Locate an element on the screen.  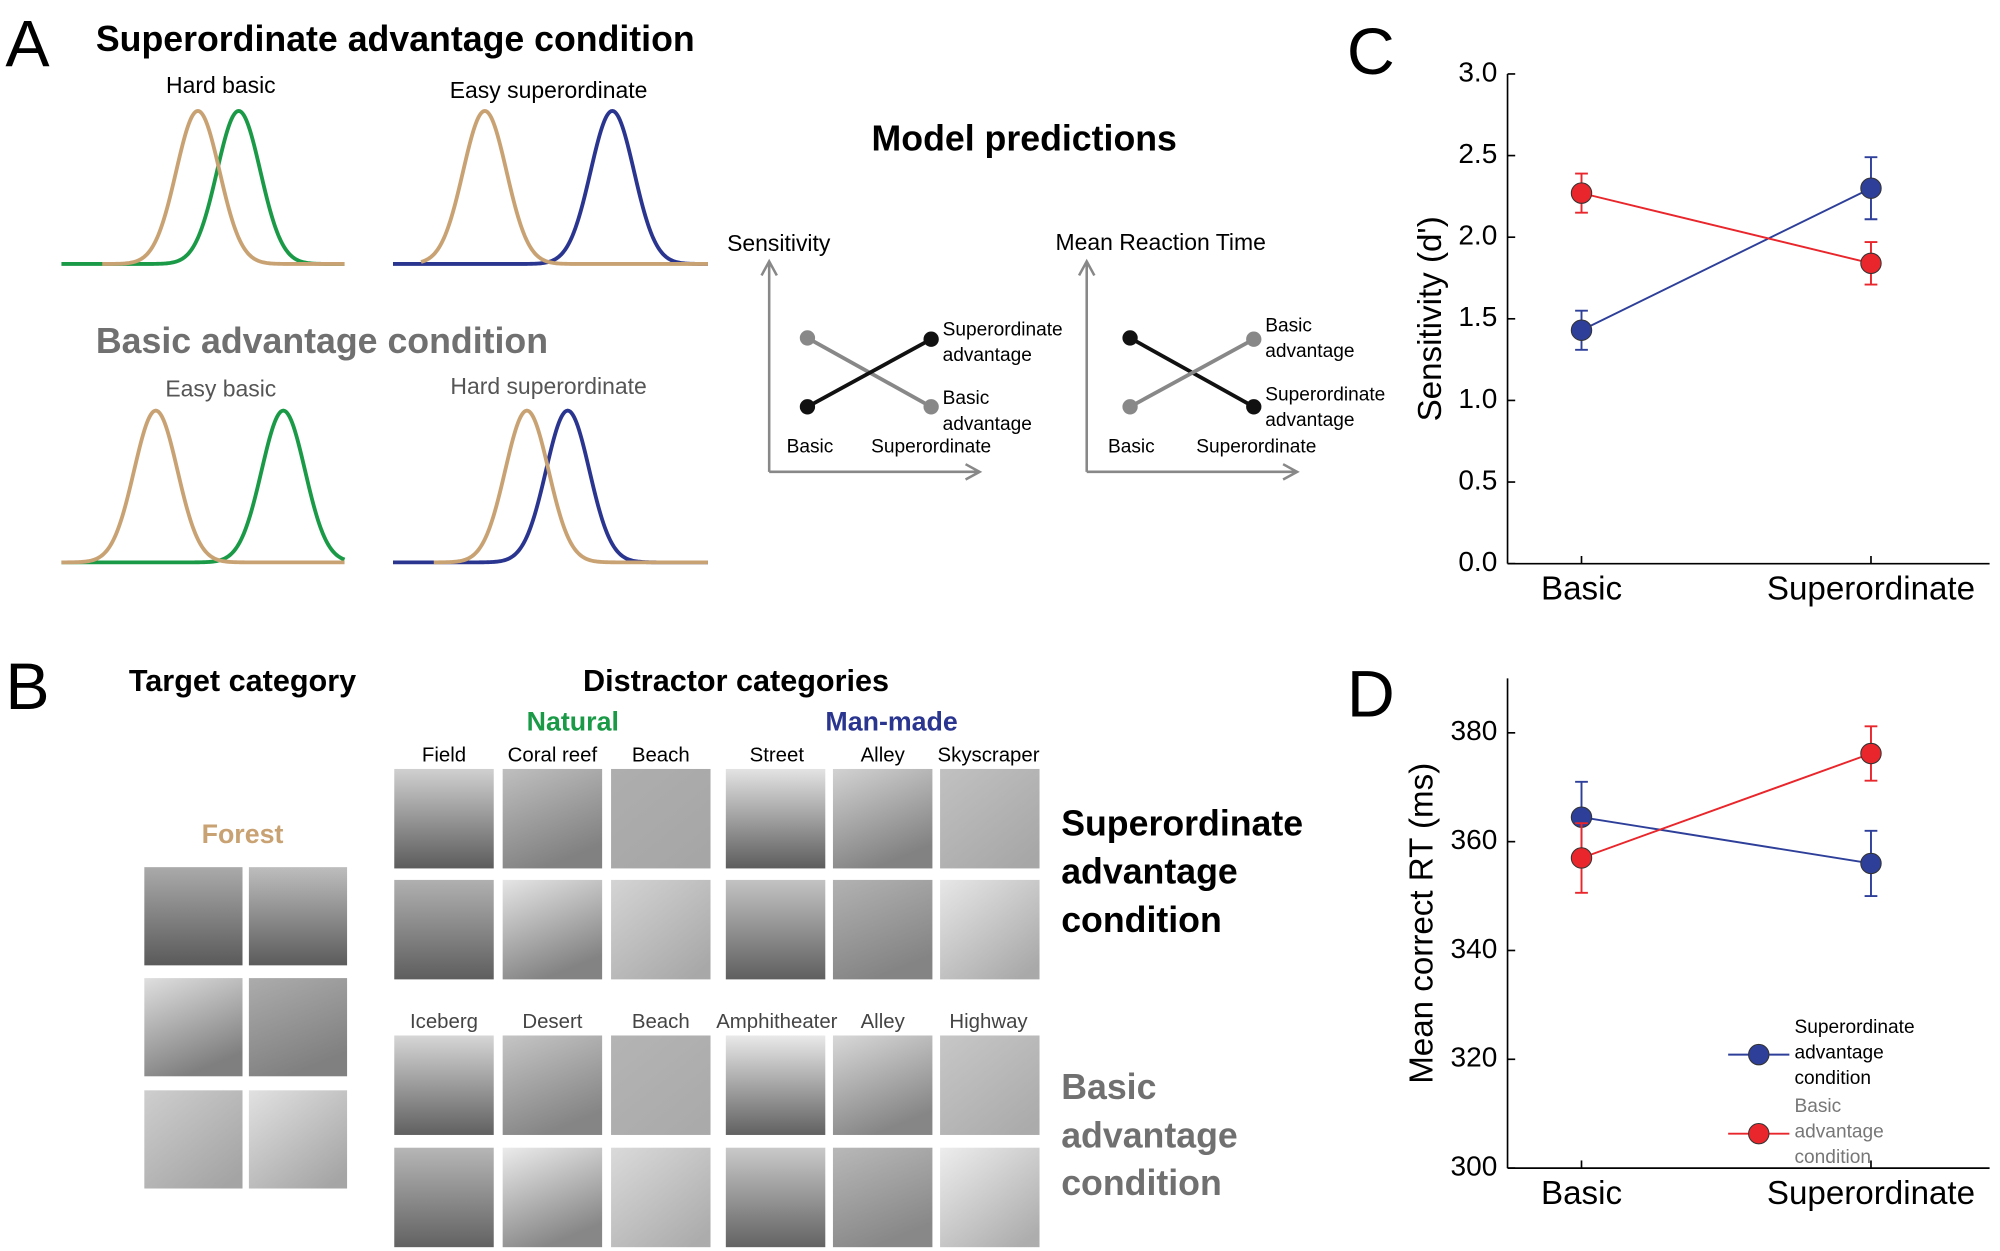
legend-marker is located at coordinates (1759, 1054).